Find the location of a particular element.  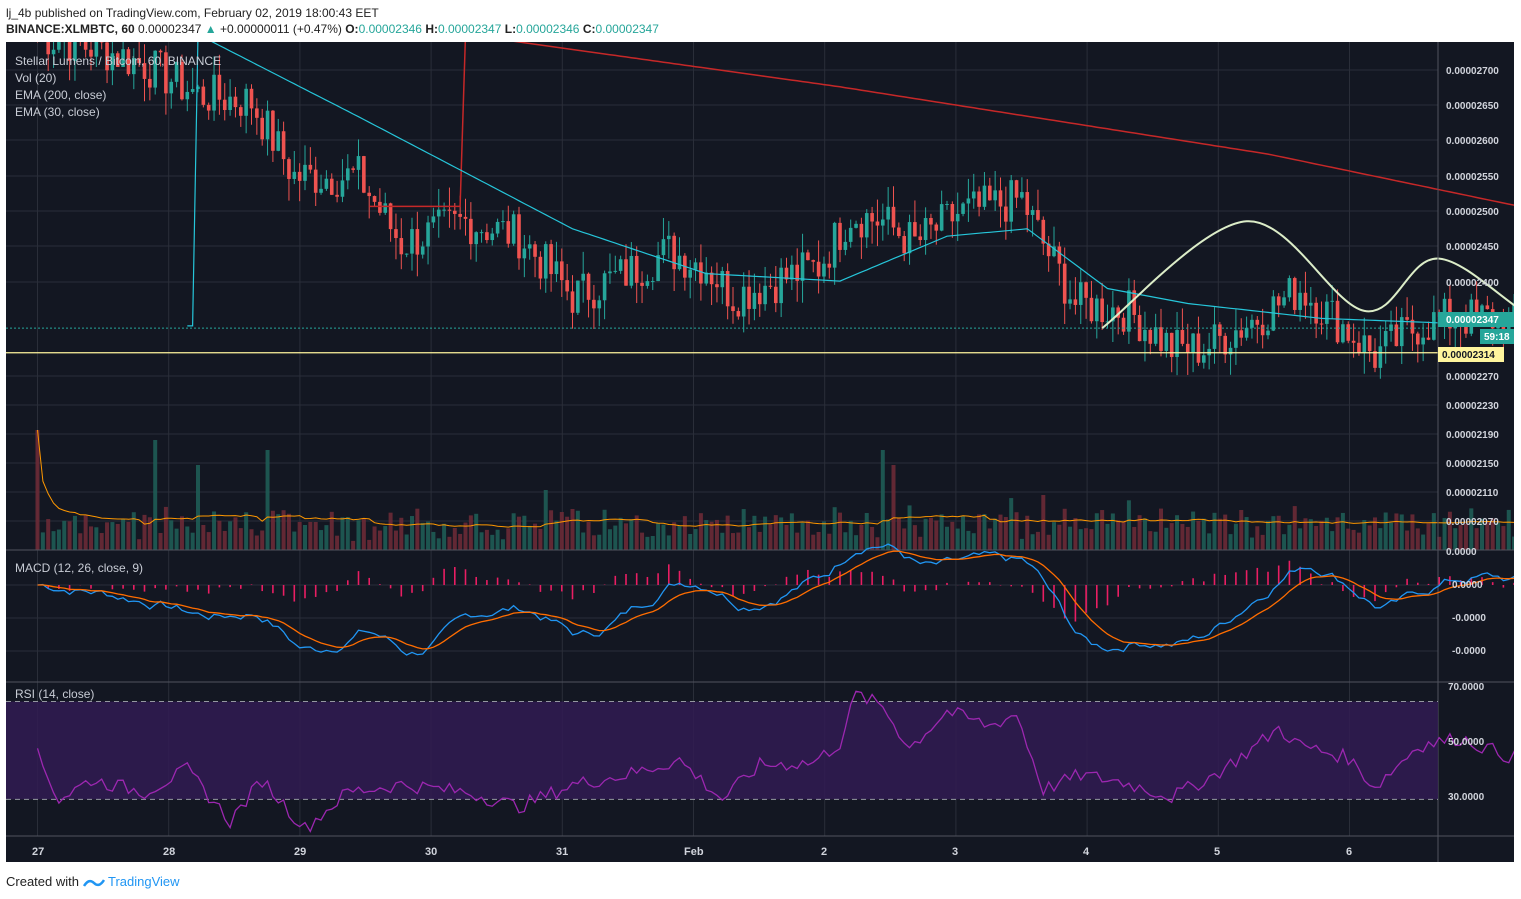

price-tick: 0.00002270 is located at coordinates (1472, 377).